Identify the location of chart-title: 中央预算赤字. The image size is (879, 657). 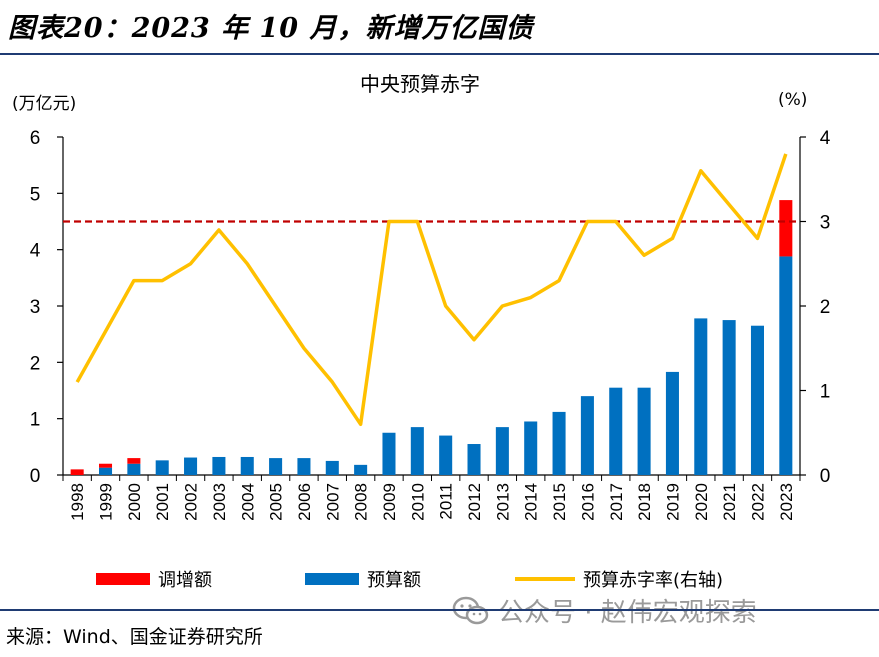
(420, 84).